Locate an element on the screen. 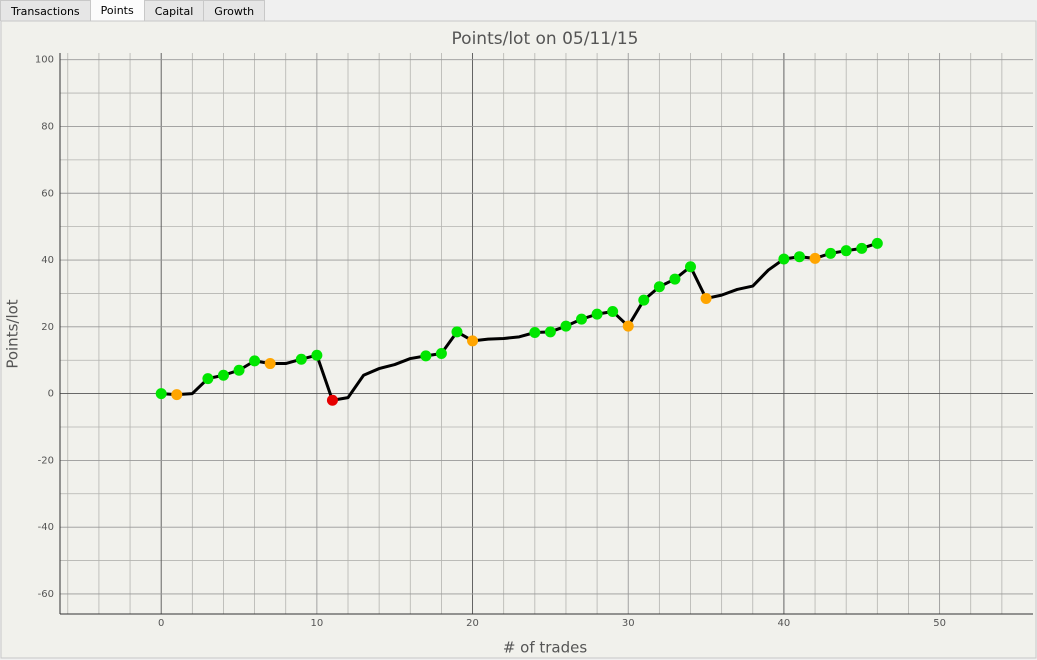  y-tick-label: 20 is located at coordinates (47, 327).